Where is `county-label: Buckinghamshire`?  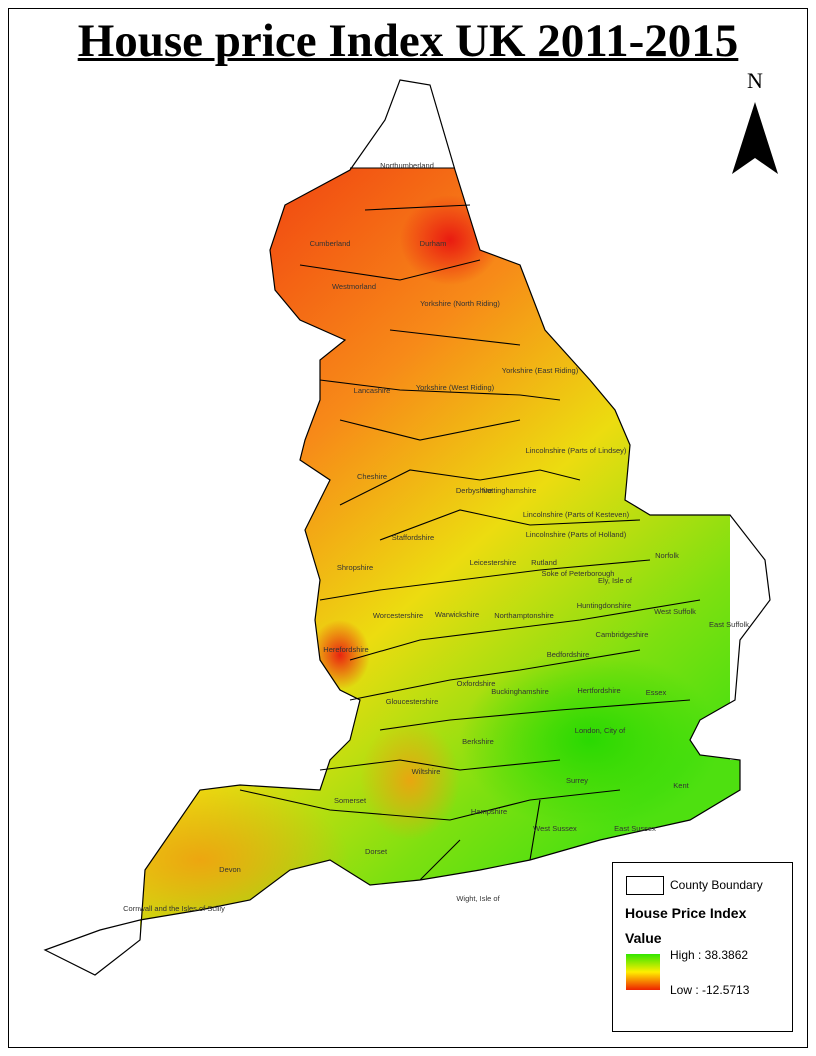
county-label: Buckinghamshire is located at coordinates (520, 691).